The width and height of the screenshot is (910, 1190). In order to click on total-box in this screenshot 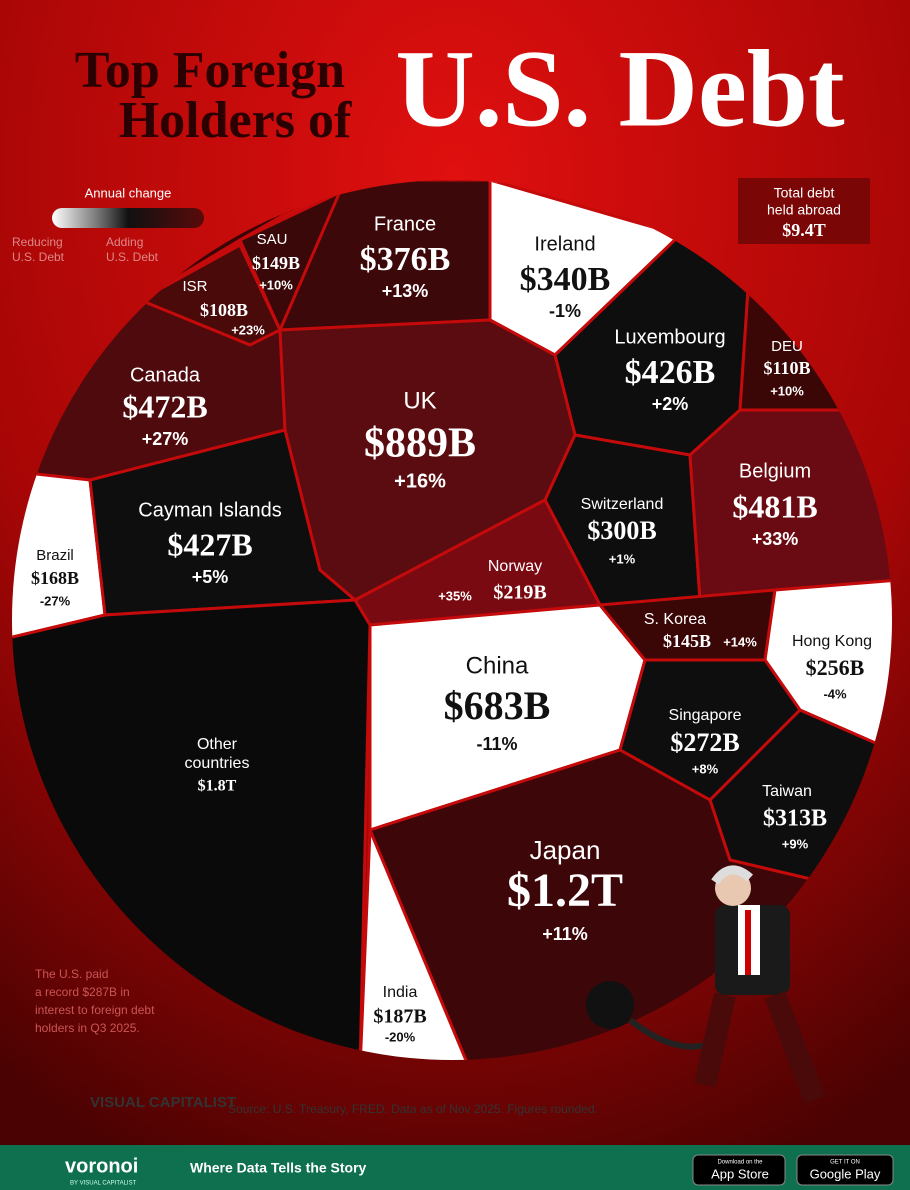, I will do `click(804, 211)`.